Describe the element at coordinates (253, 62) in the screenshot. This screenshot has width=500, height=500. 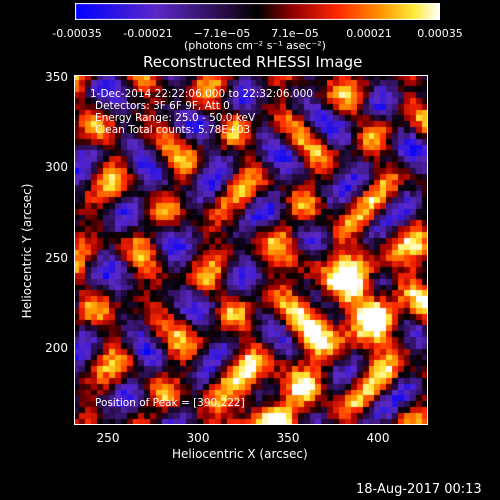
I see `chart-title: Reconstructed RHESSI Image` at that location.